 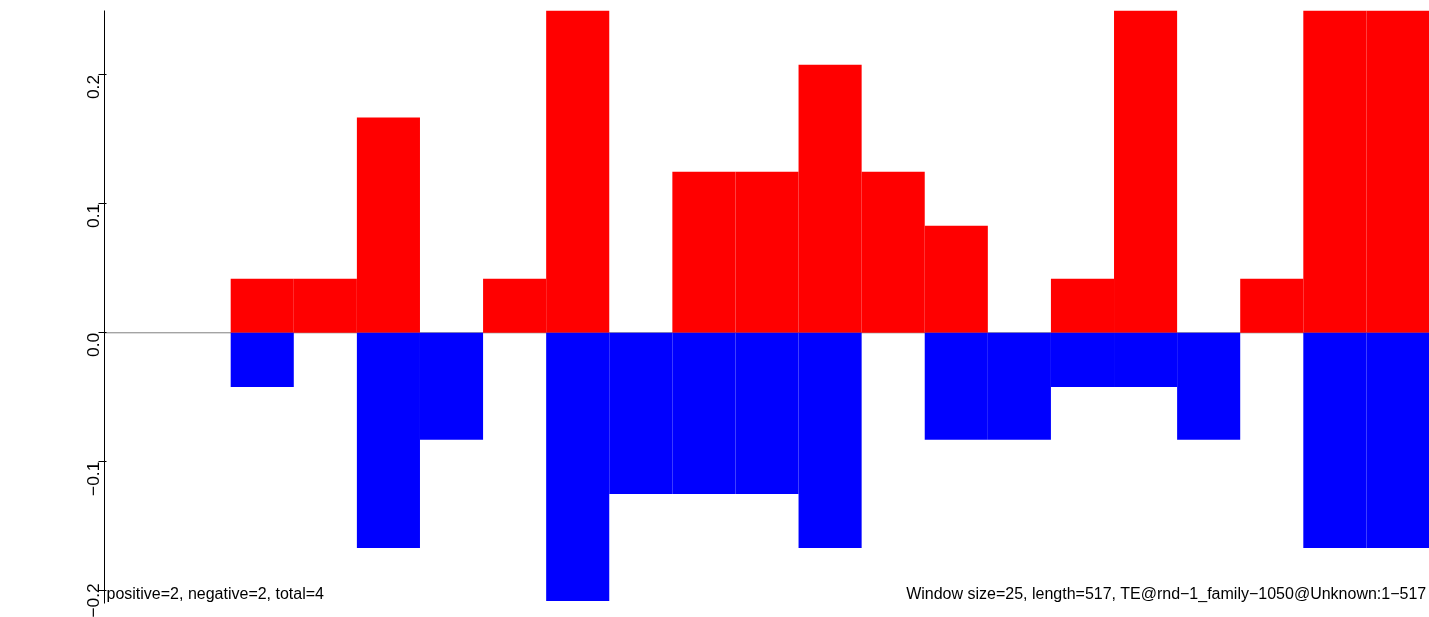 I want to click on annotation: positive=2, negative=2, total=4, so click(x=215, y=593).